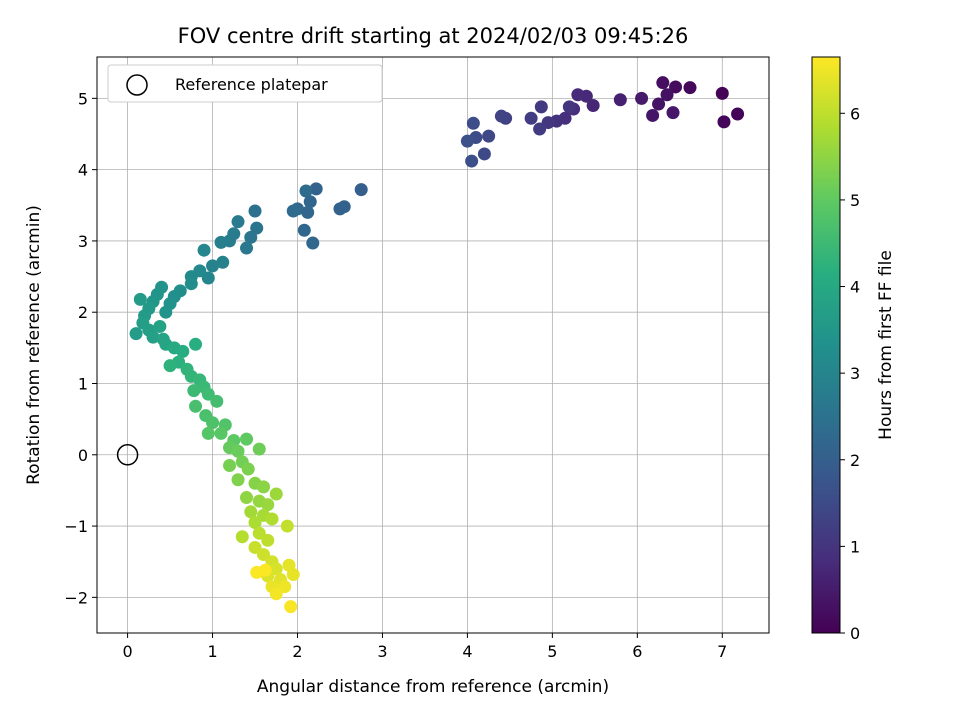 The height and width of the screenshot is (720, 960). What do you see at coordinates (83, 455) in the screenshot?
I see `y-tick-label: 0` at bounding box center [83, 455].